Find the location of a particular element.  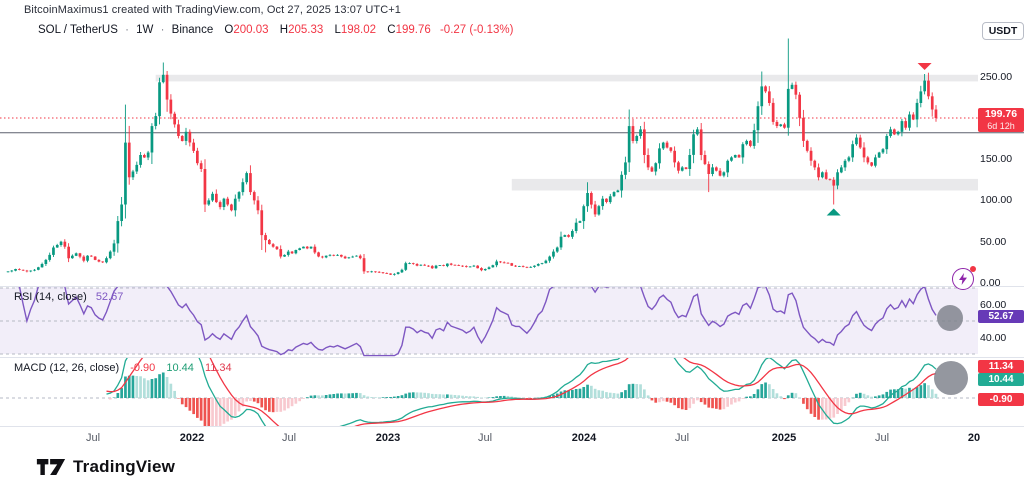

demand-zone is located at coordinates (744, 184).